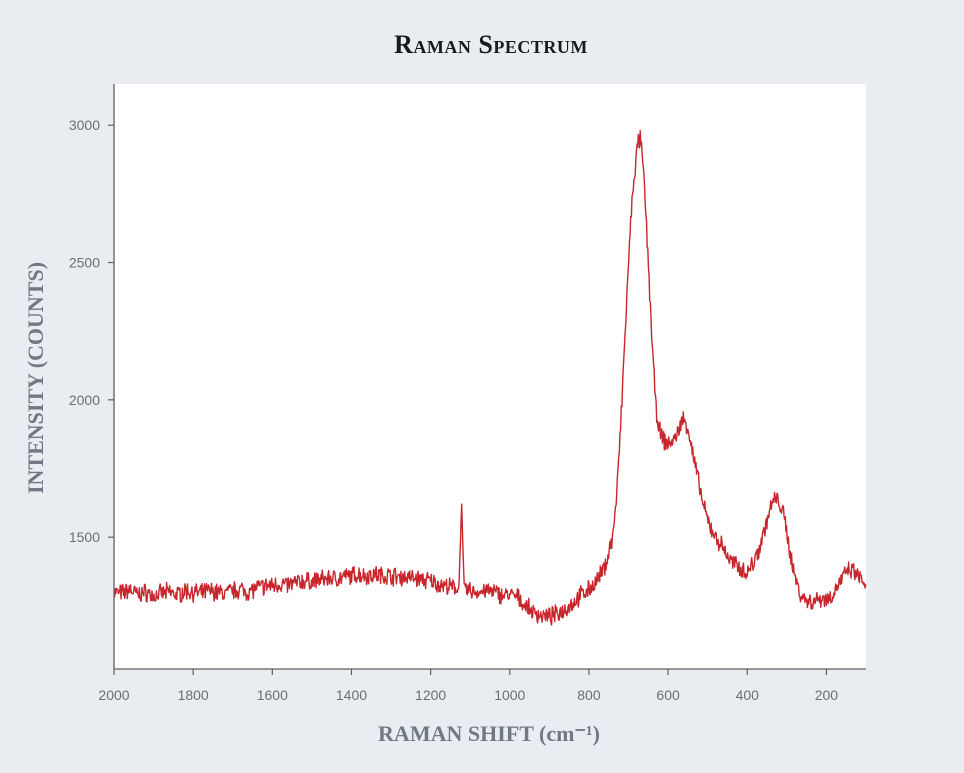  I want to click on y-axis-ticks: 1500 2000 2500 3000, so click(91, 331).